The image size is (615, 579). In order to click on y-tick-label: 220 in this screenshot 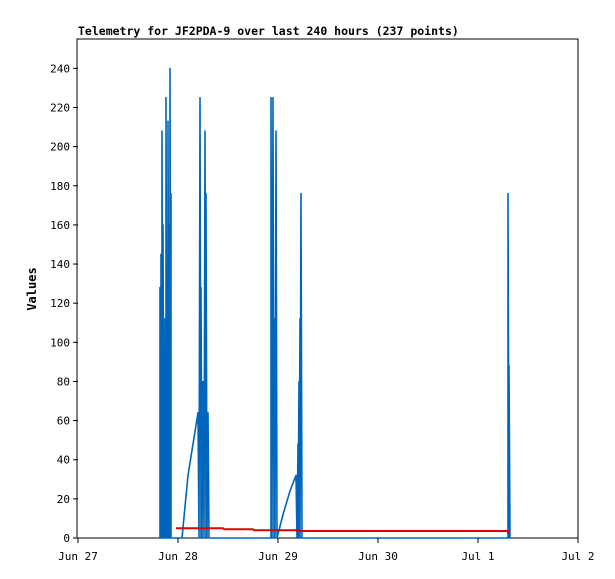, I will do `click(60, 107)`.